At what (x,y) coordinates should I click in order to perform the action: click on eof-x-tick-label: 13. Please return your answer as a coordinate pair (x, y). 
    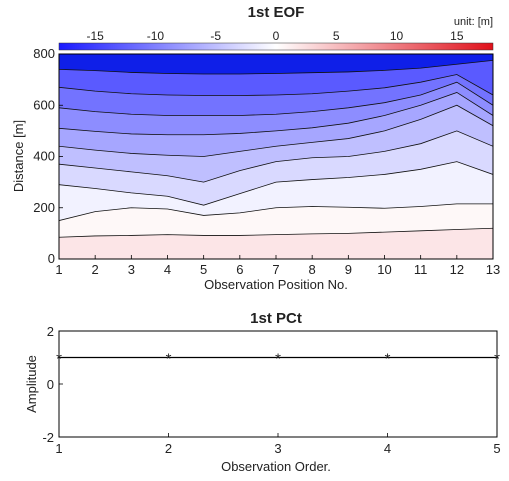
    Looking at the image, I should click on (493, 269).